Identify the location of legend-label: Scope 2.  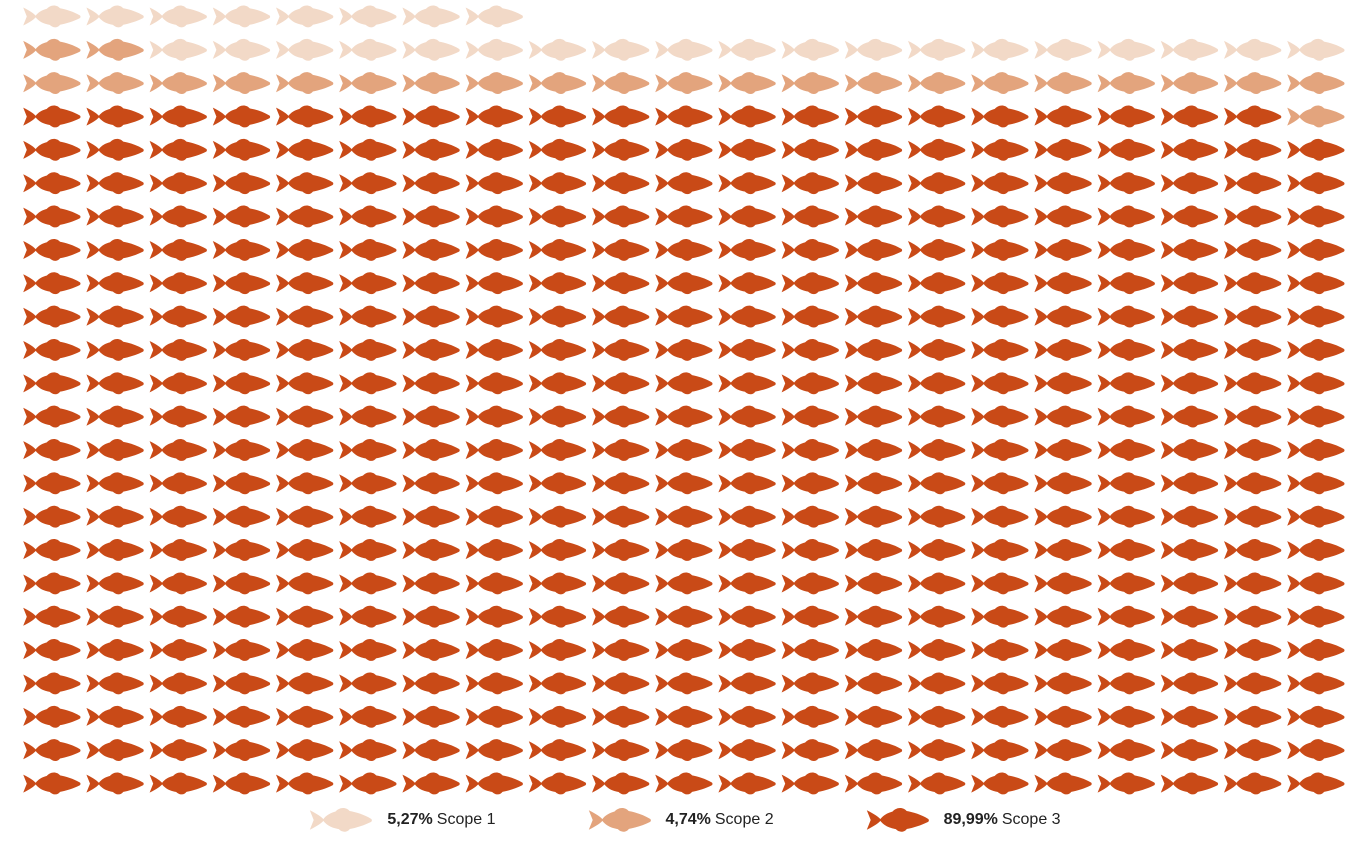
(744, 819).